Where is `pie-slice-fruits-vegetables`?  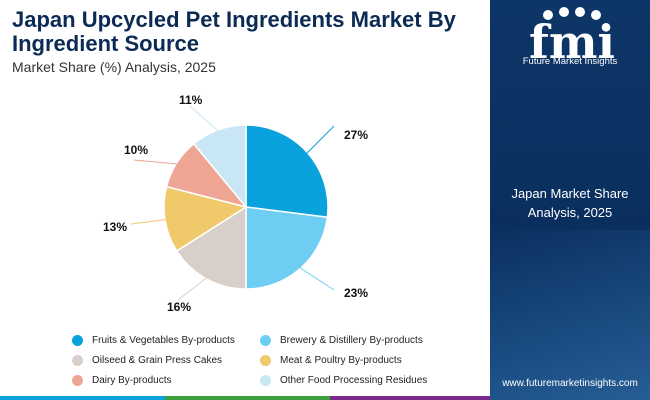 pie-slice-fruits-vegetables is located at coordinates (287, 171).